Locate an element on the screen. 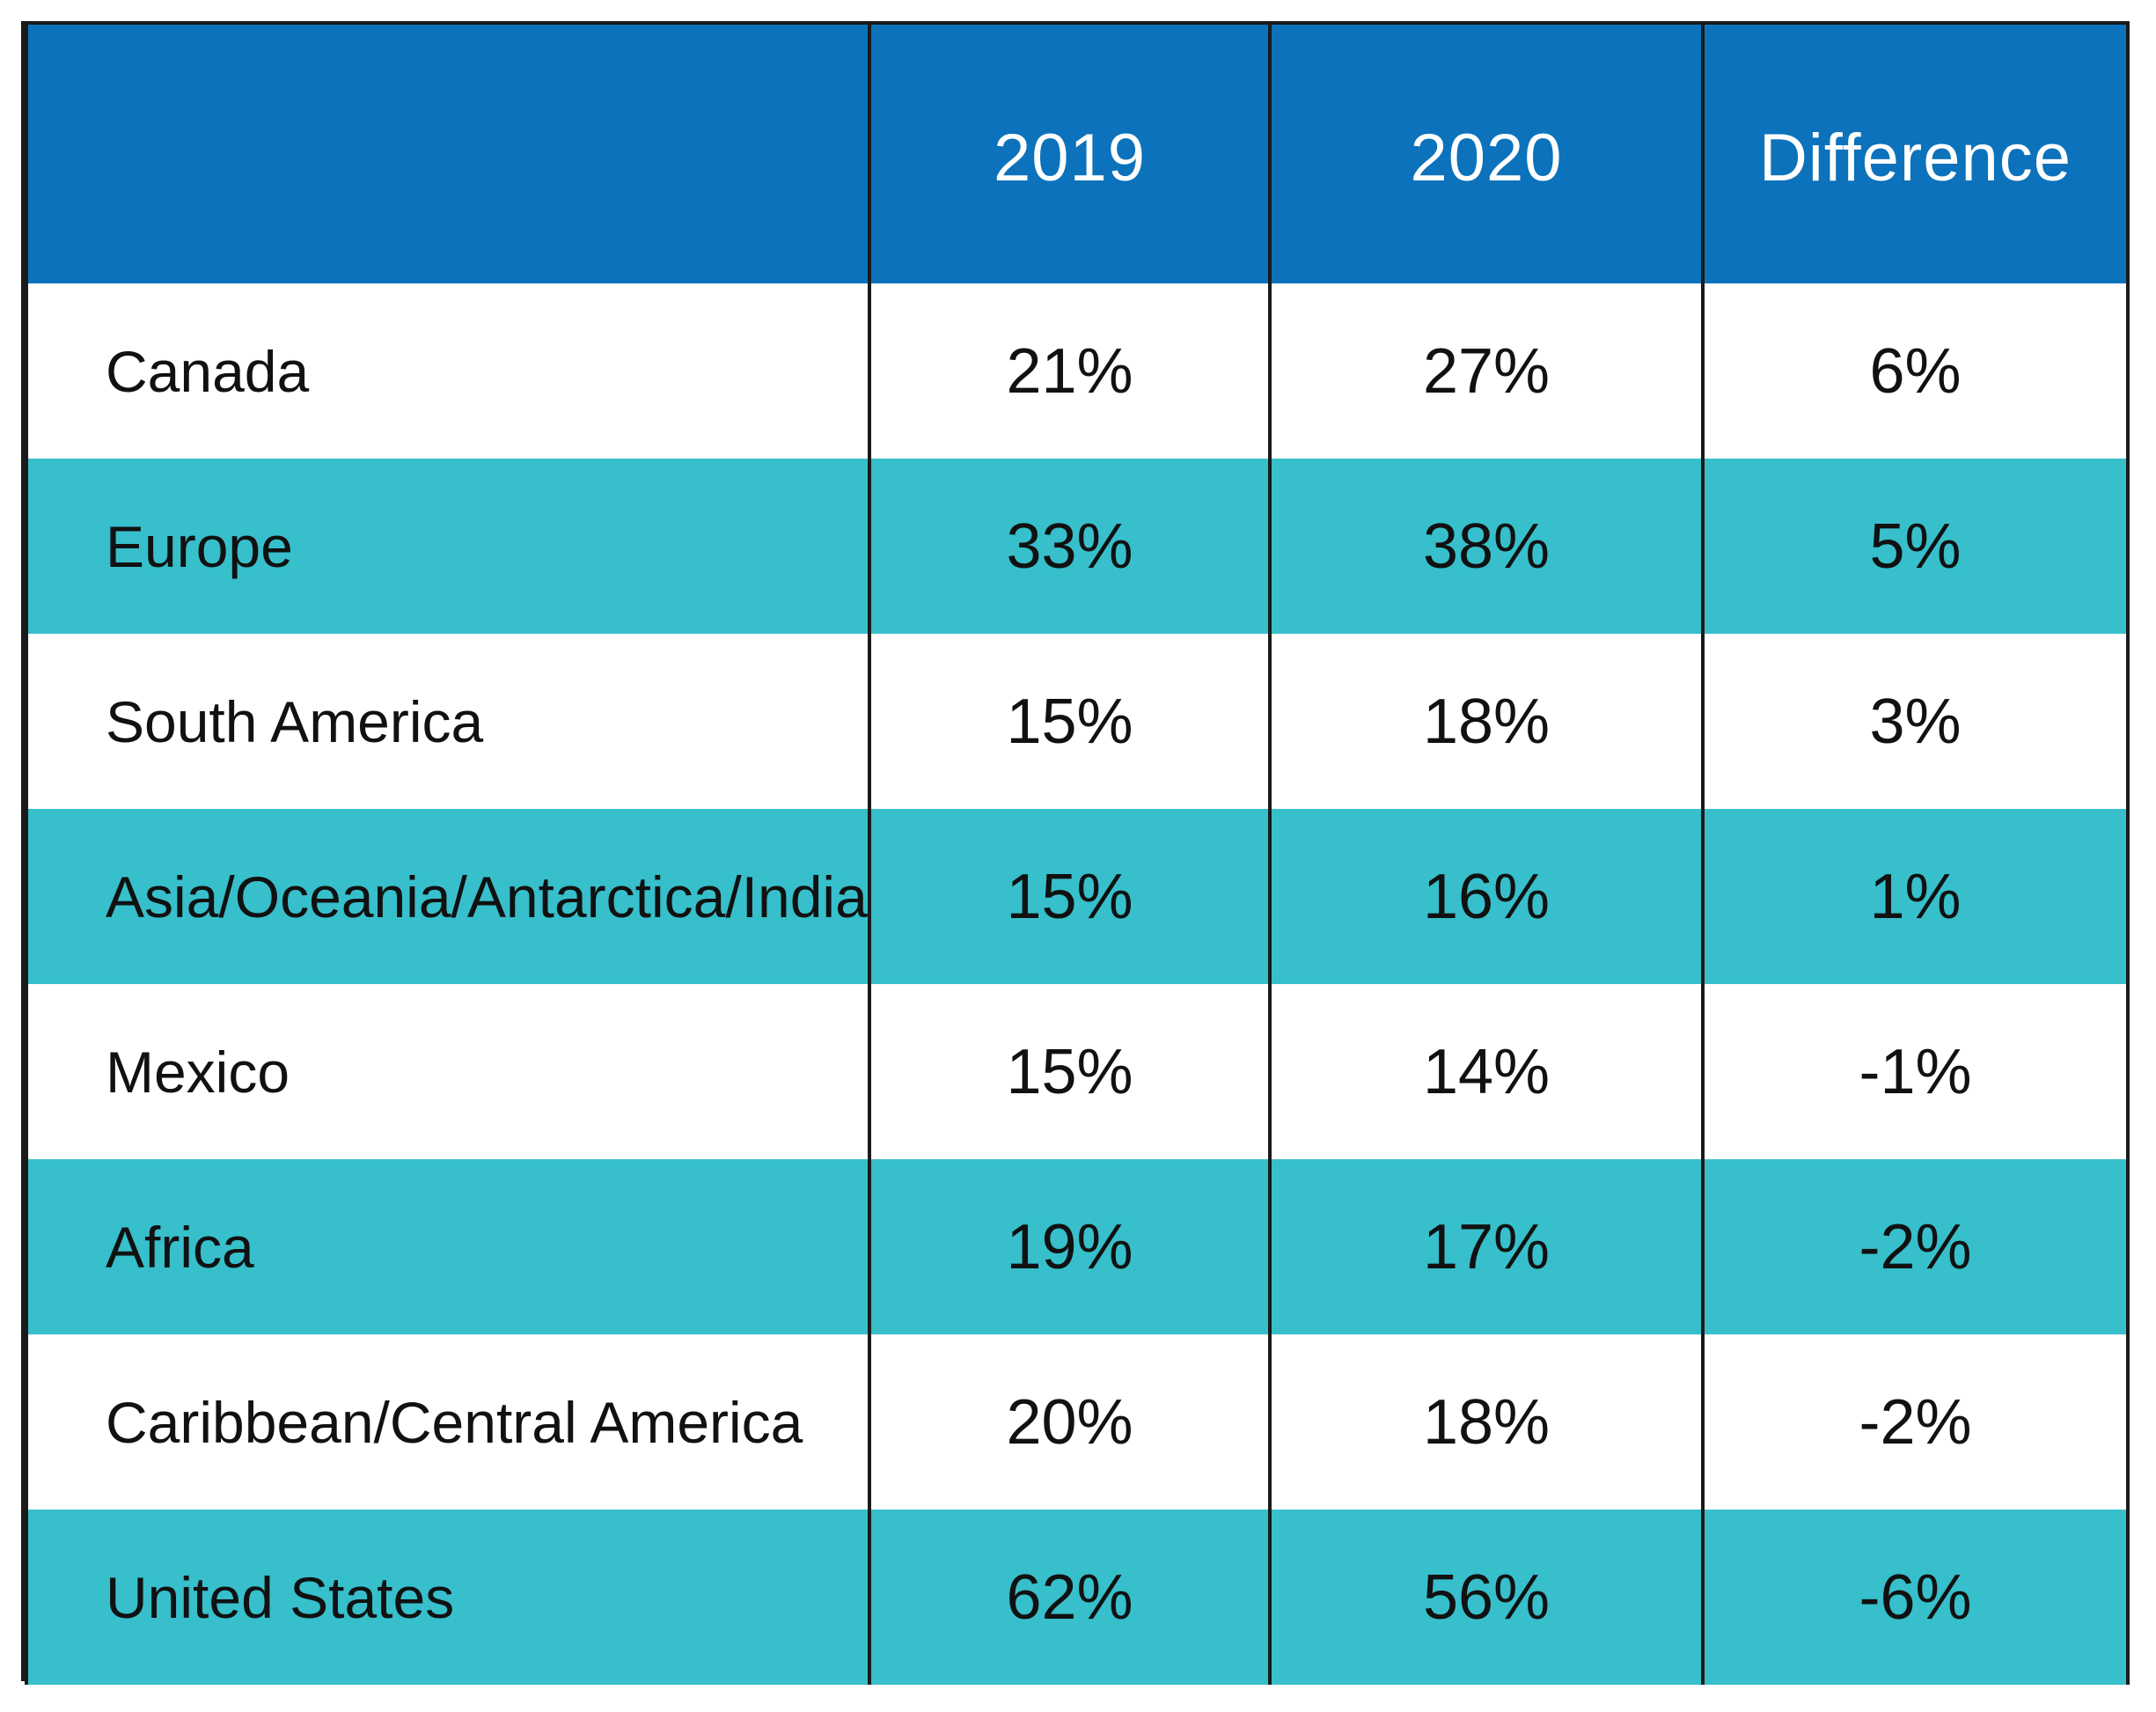 The image size is (2156, 1712). value-2020-cell: 14% is located at coordinates (1486, 1071).